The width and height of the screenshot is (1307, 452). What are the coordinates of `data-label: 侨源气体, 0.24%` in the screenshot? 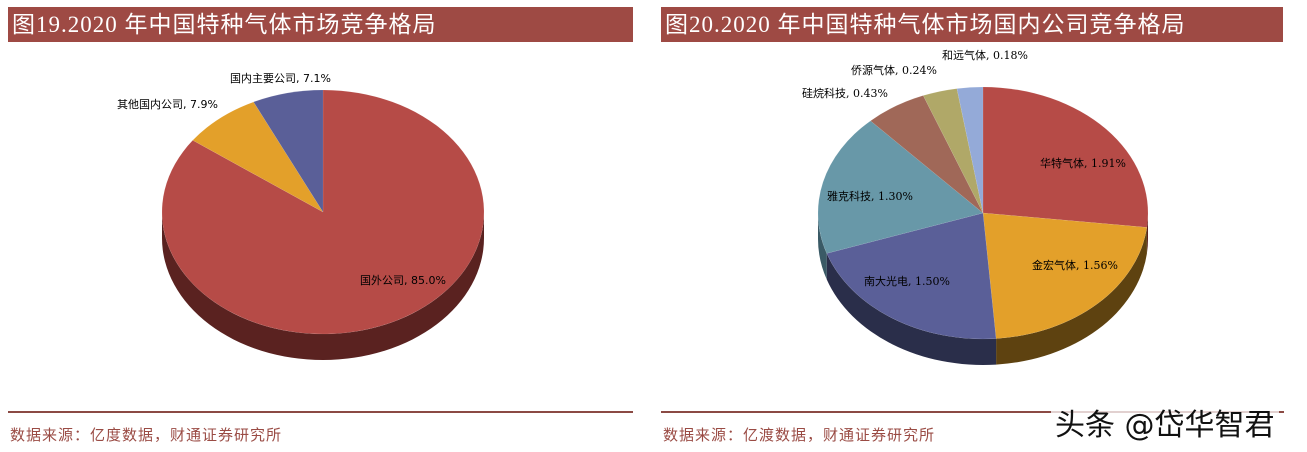 It's located at (894, 70).